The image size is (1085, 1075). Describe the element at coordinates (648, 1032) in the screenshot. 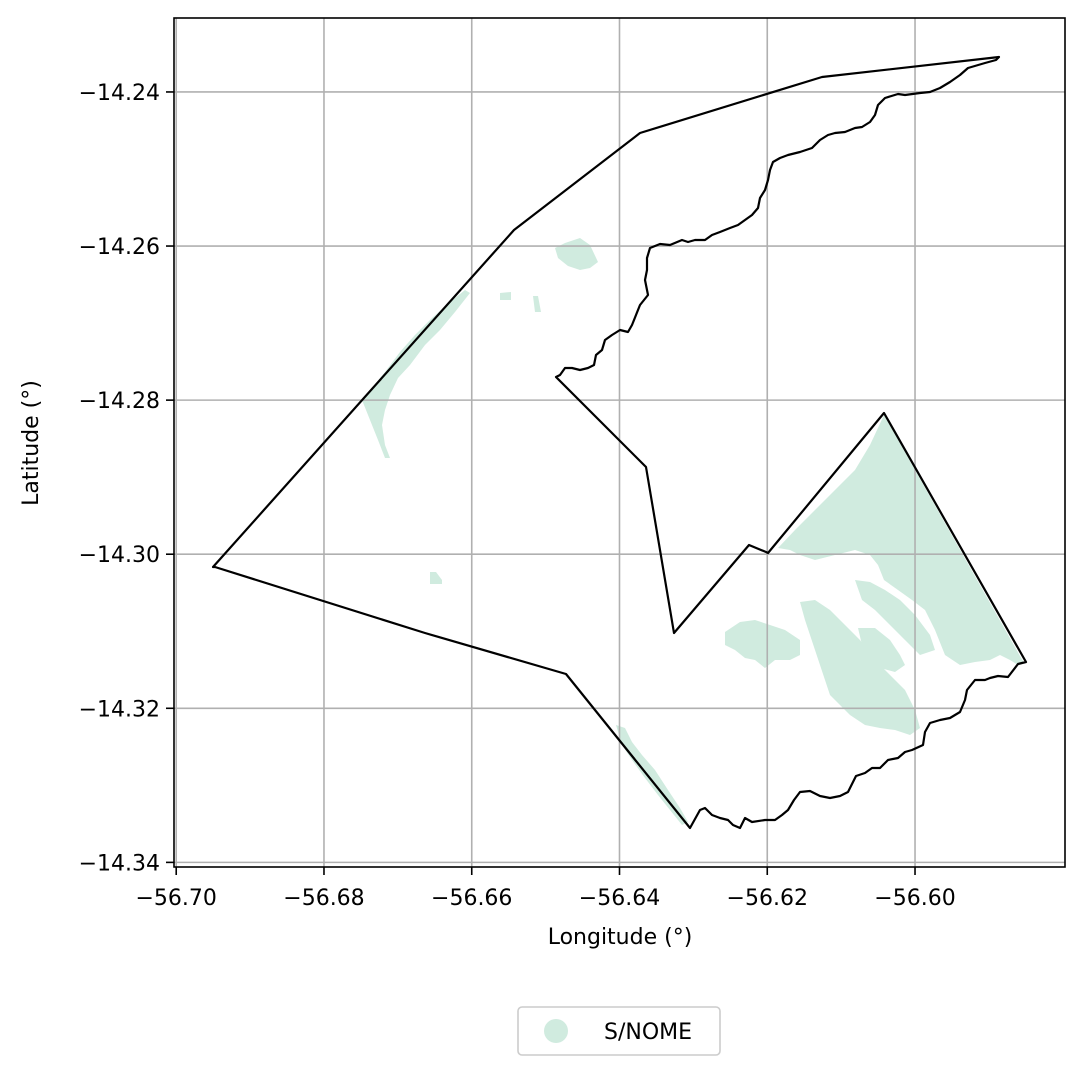

I see `legend-label-s-nome: S/NOME` at that location.